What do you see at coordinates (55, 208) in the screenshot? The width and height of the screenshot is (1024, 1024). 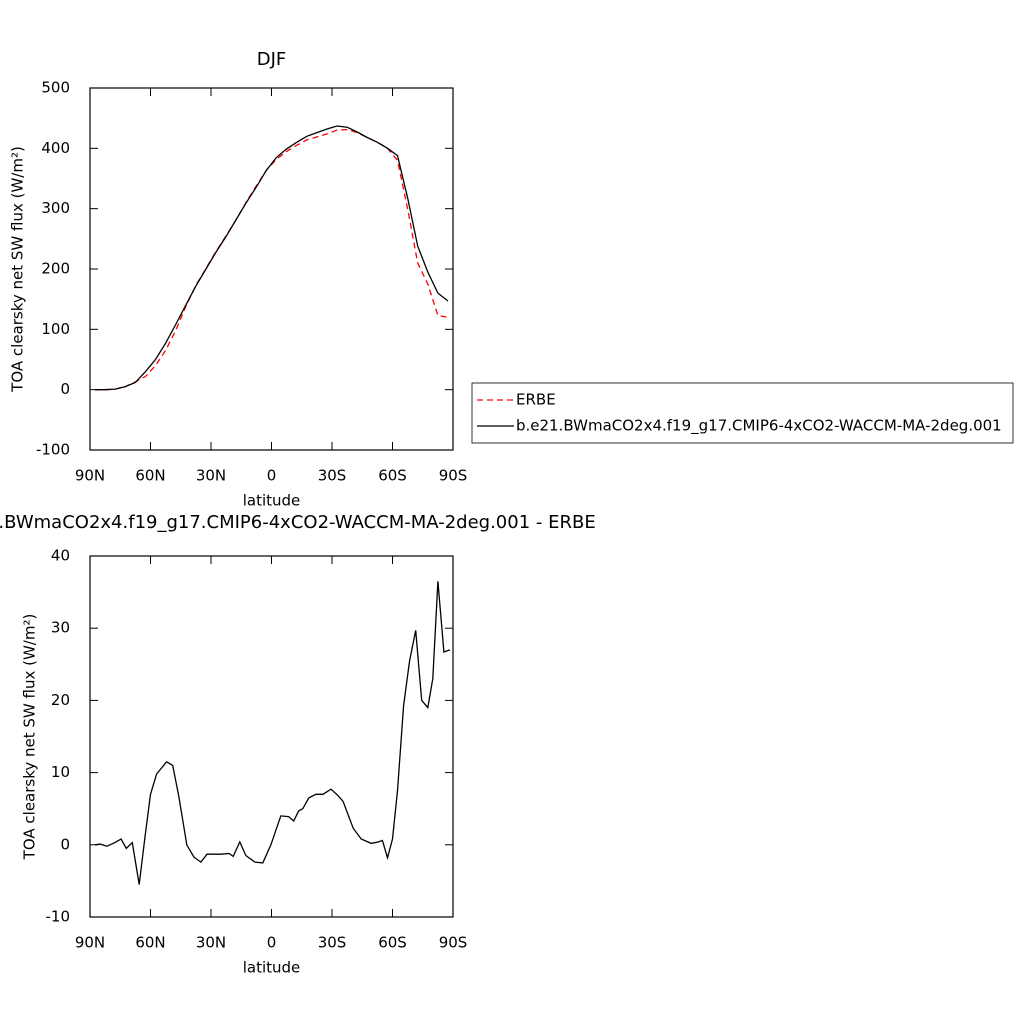 I see `y-tick-label: 300` at bounding box center [55, 208].